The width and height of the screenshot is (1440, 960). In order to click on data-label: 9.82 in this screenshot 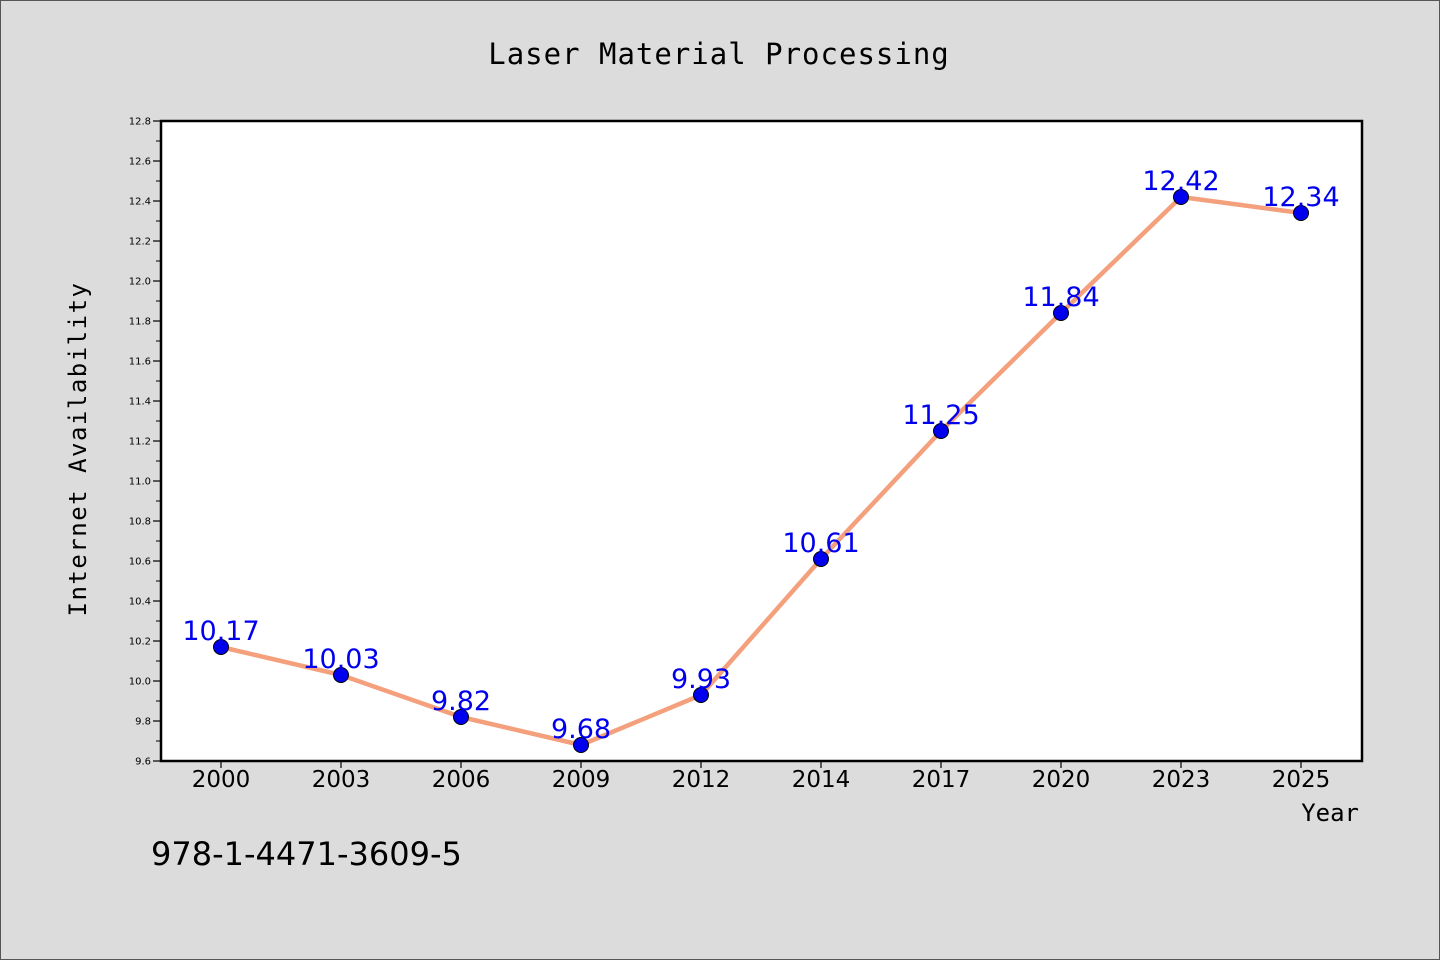, I will do `click(461, 701)`.